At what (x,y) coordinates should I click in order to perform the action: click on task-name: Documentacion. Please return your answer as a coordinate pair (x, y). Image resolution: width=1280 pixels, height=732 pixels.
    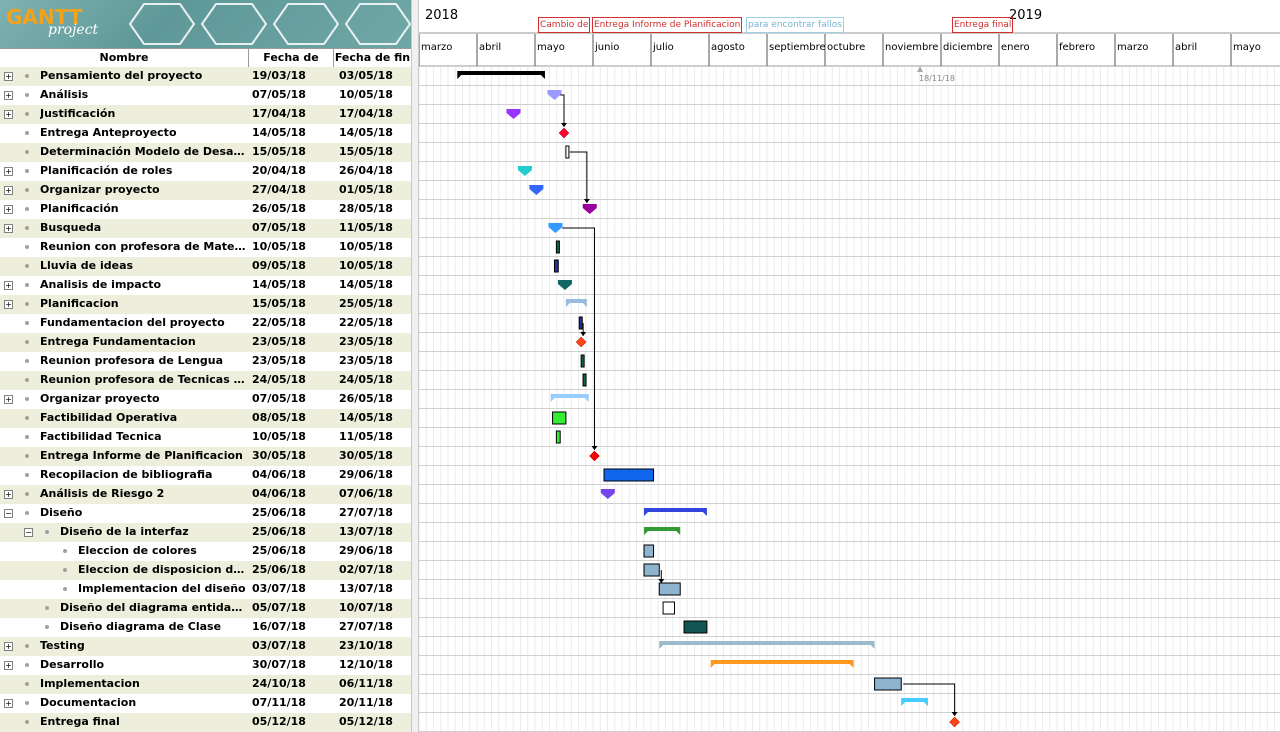
    Looking at the image, I should click on (88, 702).